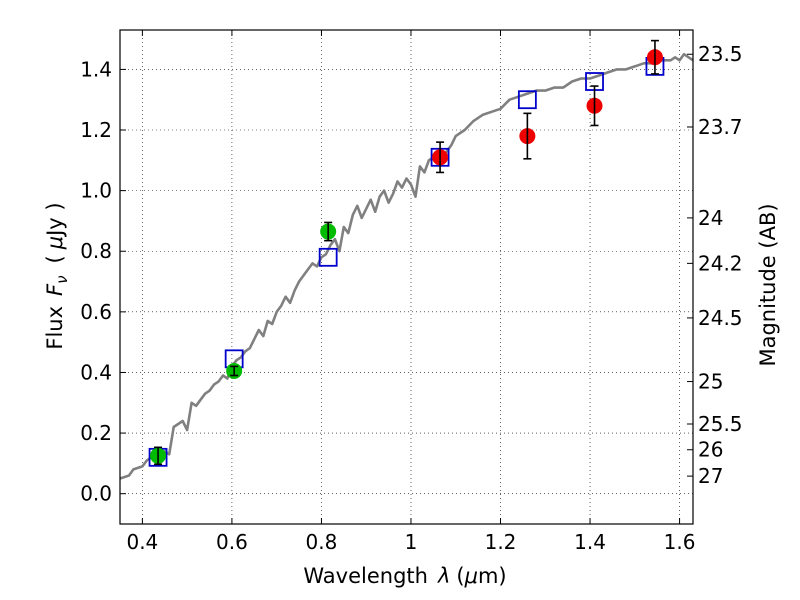 This screenshot has height=600, width=800. I want to click on x-axis-title-main: Wavelength, so click(365, 576).